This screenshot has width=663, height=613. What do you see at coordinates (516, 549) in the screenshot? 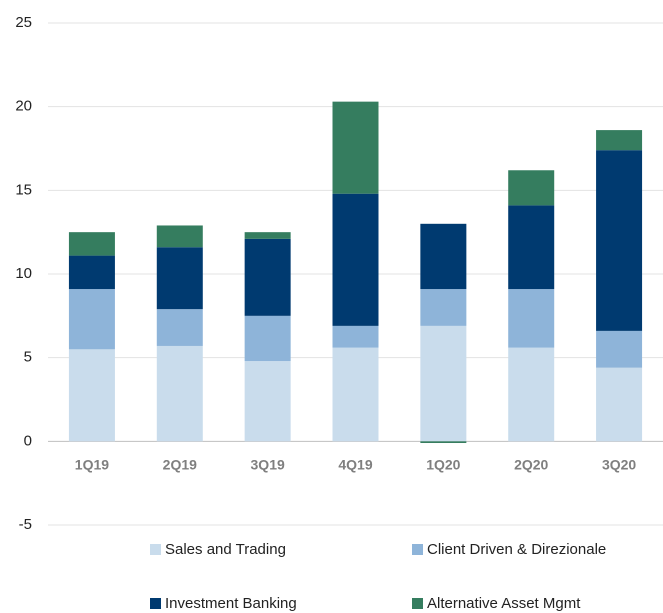
I see `legend-label: Client Driven & Direzionale` at bounding box center [516, 549].